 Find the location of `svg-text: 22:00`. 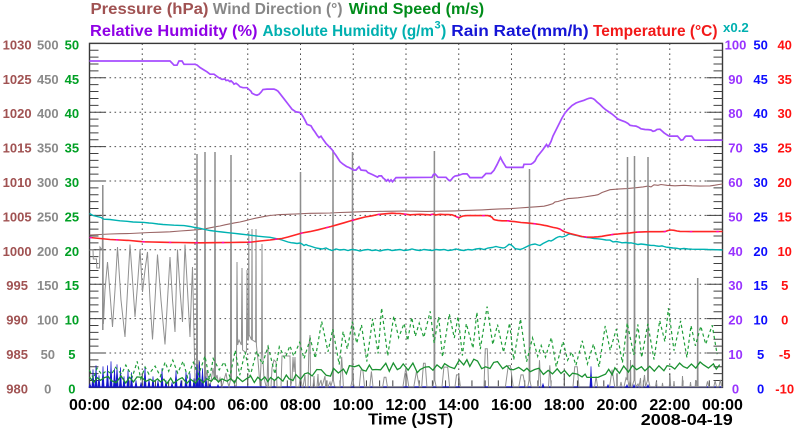

svg-text: 22:00 is located at coordinates (669, 405).